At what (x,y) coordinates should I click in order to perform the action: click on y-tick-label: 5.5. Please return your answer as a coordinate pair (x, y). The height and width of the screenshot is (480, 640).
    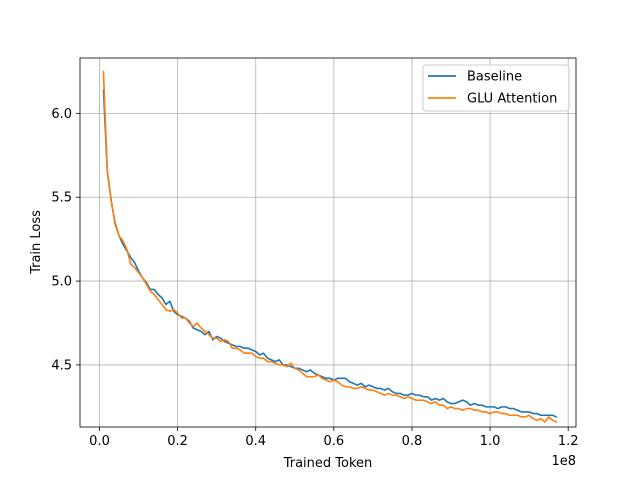
    Looking at the image, I should click on (61, 198).